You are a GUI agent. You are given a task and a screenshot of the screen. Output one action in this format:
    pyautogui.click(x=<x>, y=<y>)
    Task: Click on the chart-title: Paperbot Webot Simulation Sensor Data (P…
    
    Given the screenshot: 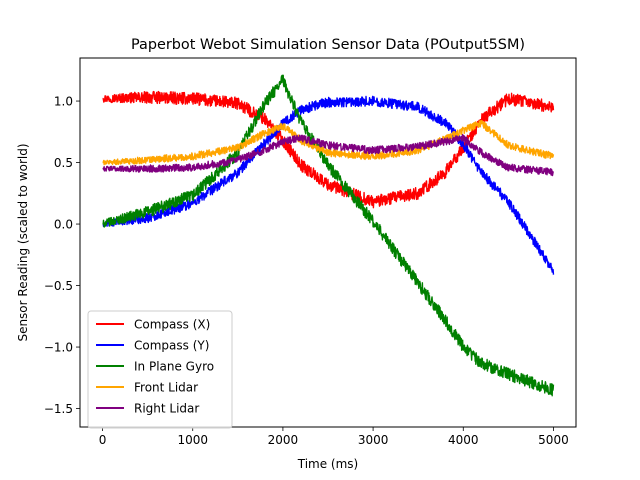 What is the action you would take?
    pyautogui.click(x=328, y=45)
    